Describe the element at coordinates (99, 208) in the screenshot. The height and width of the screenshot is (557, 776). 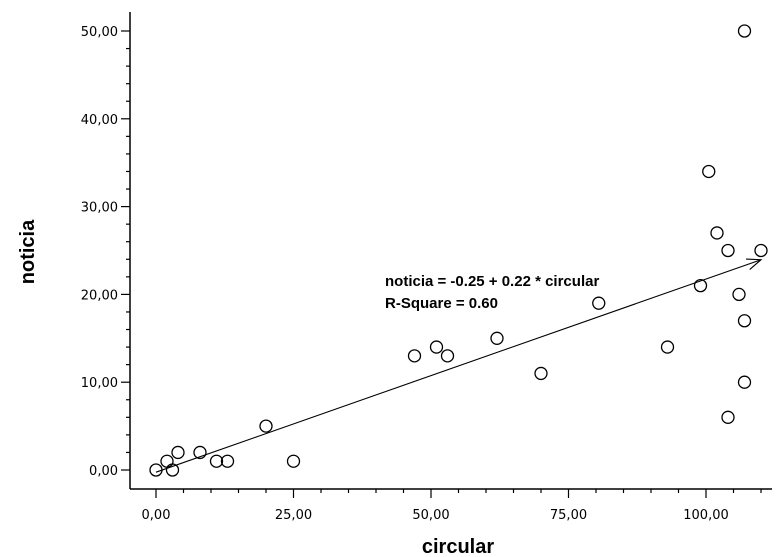
I see `y-tick-label: 30,00` at that location.